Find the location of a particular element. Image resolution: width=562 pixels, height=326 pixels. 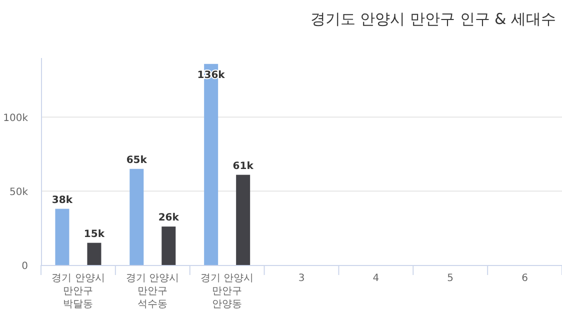

x-tick-label: 경기 안양시 만안구 석수동 is located at coordinates (153, 291).